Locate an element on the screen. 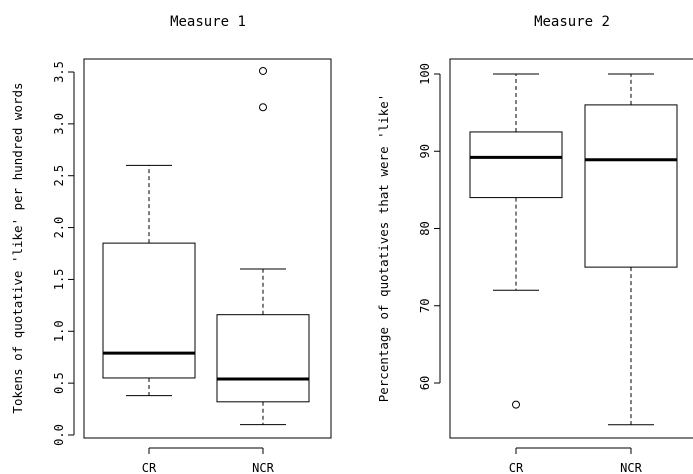  y-tick-label: 70 is located at coordinates (425, 306).